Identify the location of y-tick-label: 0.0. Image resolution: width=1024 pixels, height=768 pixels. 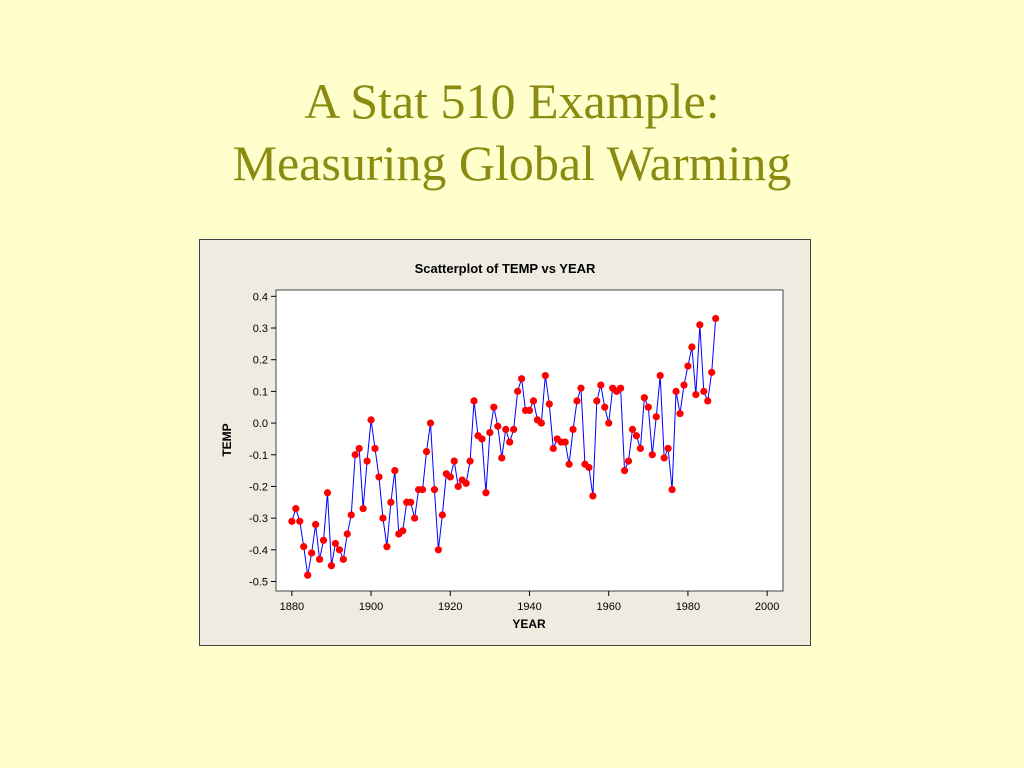
(260, 424).